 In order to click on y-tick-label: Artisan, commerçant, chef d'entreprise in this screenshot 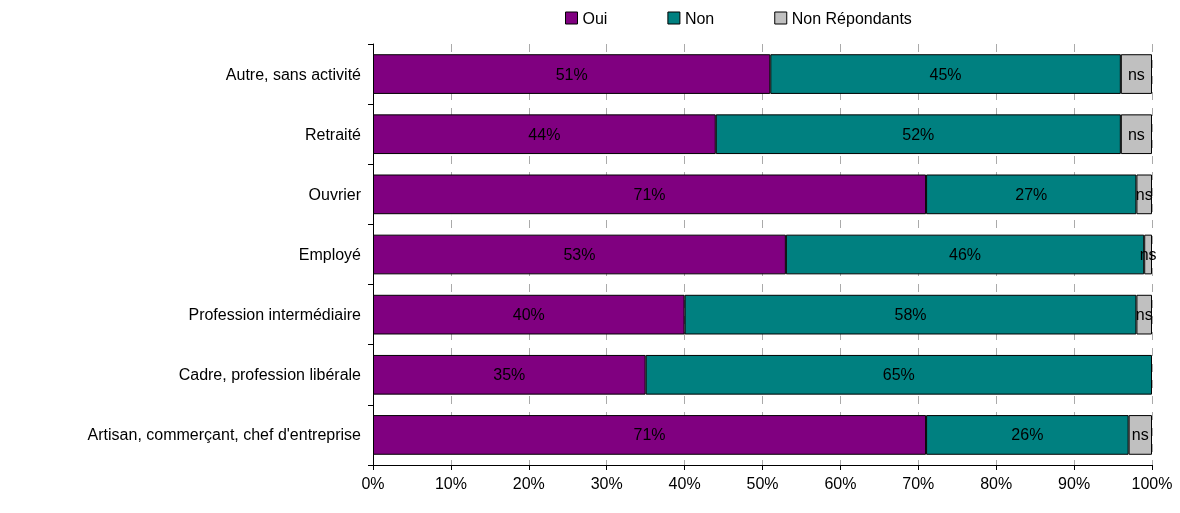, I will do `click(224, 435)`.